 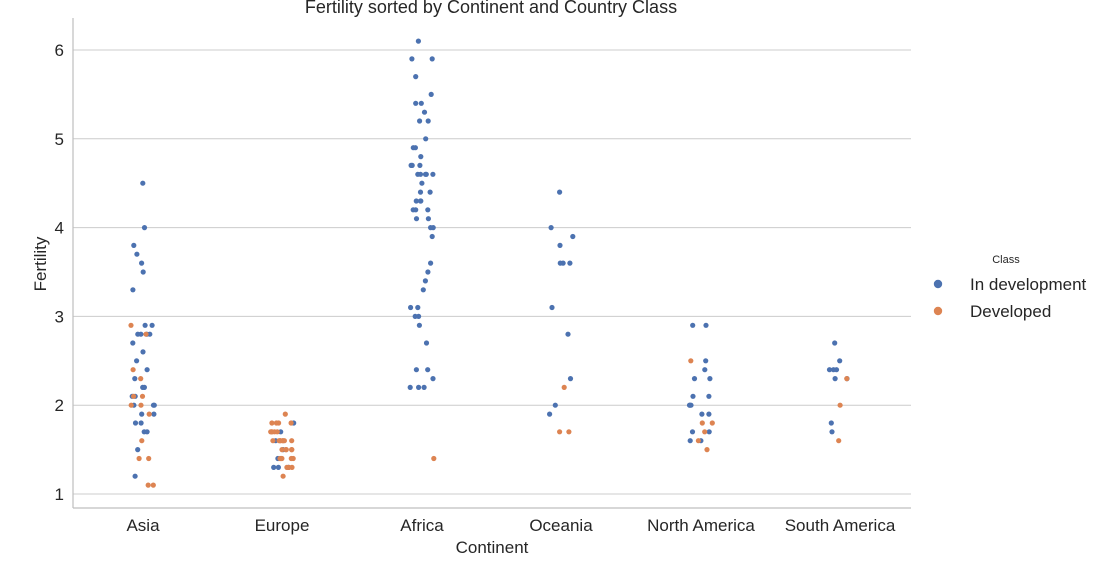 I want to click on x-tick-label: Oceania, so click(x=561, y=525).